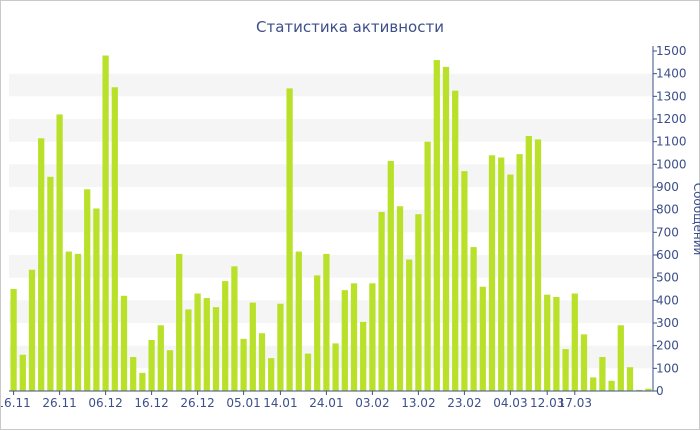 The width and height of the screenshot is (700, 431). I want to click on y-tick-label: 100, so click(667, 368).